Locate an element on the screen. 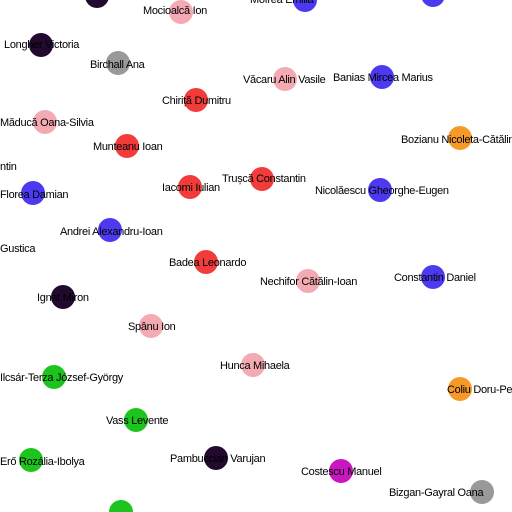 The image size is (512, 512). node-label-hunca-mihaela: Hunca Mihaela is located at coordinates (255, 366).